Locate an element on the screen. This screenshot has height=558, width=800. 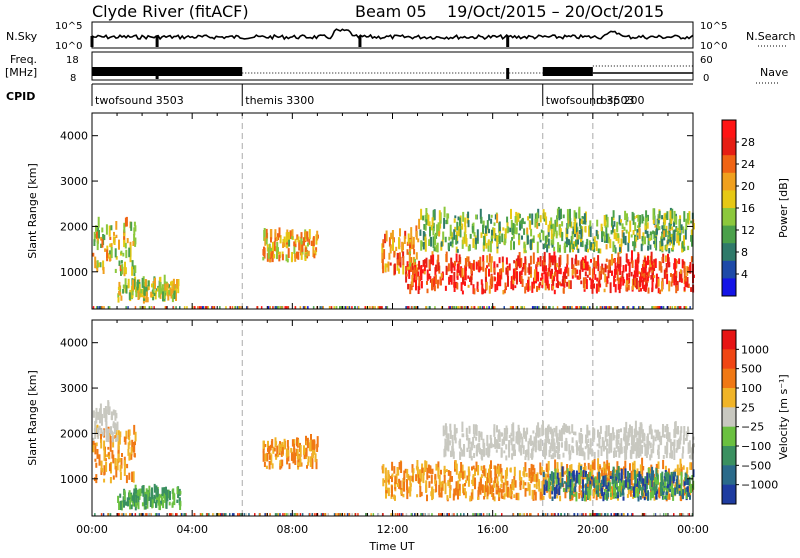
colorbar-swatch is located at coordinates (729, 234).